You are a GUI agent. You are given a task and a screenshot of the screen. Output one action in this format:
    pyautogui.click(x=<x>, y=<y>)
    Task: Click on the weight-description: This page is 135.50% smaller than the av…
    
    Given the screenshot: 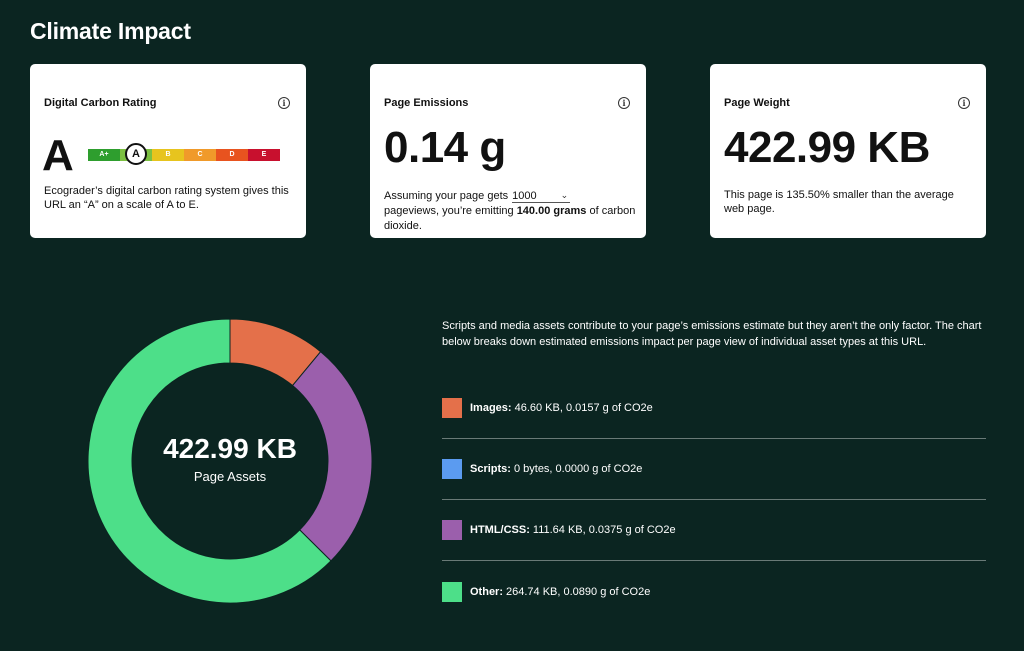 What is the action you would take?
    pyautogui.click(x=839, y=202)
    